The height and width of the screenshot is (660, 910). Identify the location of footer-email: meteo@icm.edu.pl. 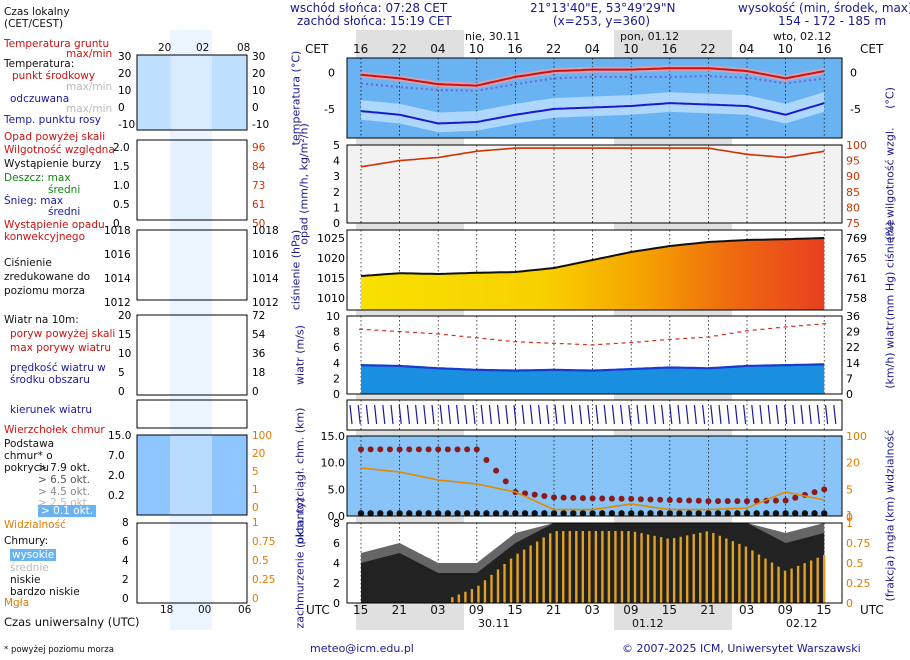
(362, 648).